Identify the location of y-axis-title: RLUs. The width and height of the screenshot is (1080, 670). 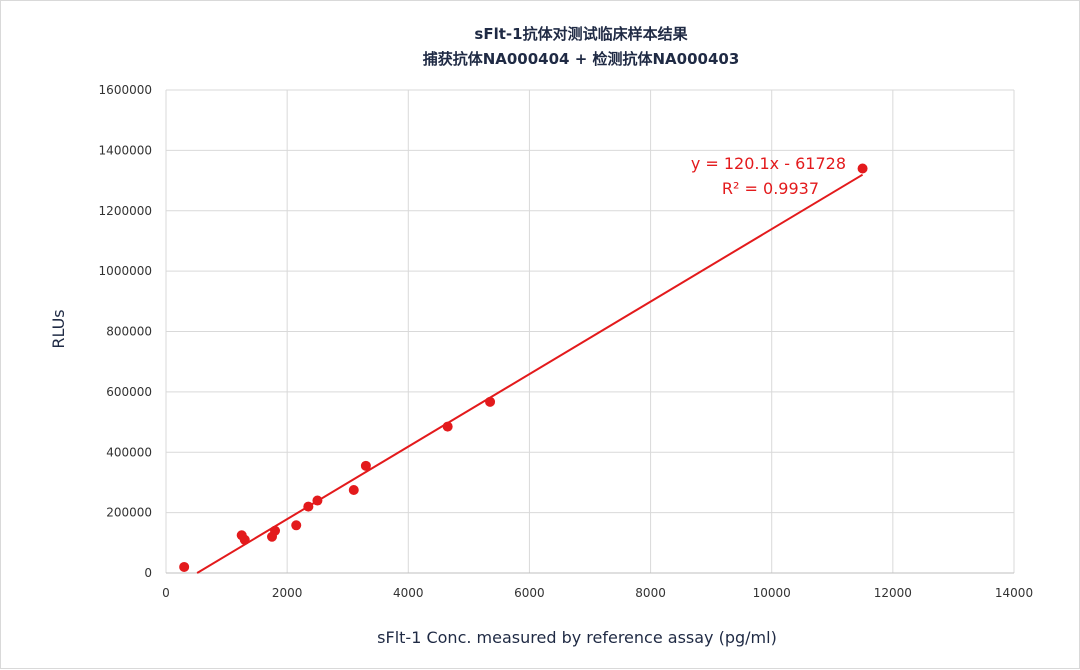
(58, 328).